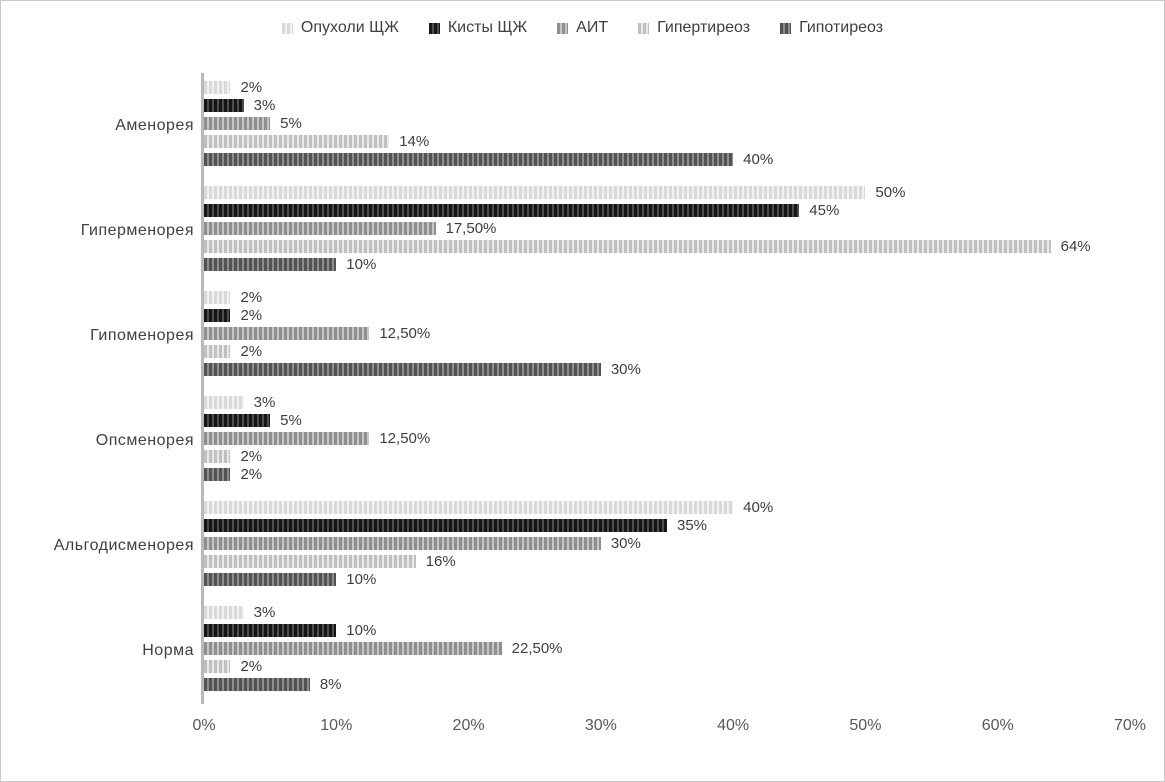 Image resolution: width=1165 pixels, height=782 pixels. I want to click on legend-item-label: Кисты ЩЖ, so click(487, 27).